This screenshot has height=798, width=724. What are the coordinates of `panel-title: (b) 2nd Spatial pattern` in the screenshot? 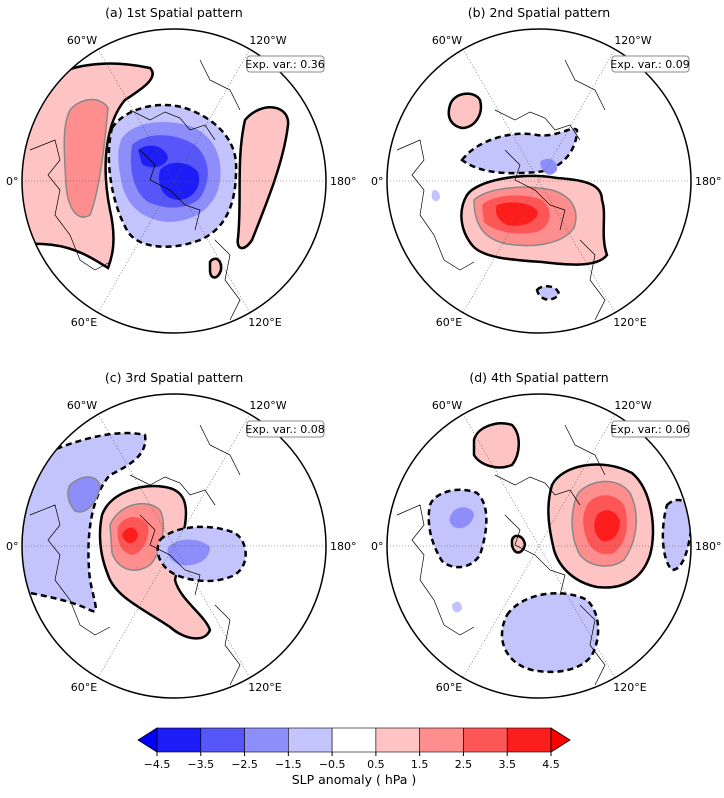 It's located at (539, 12).